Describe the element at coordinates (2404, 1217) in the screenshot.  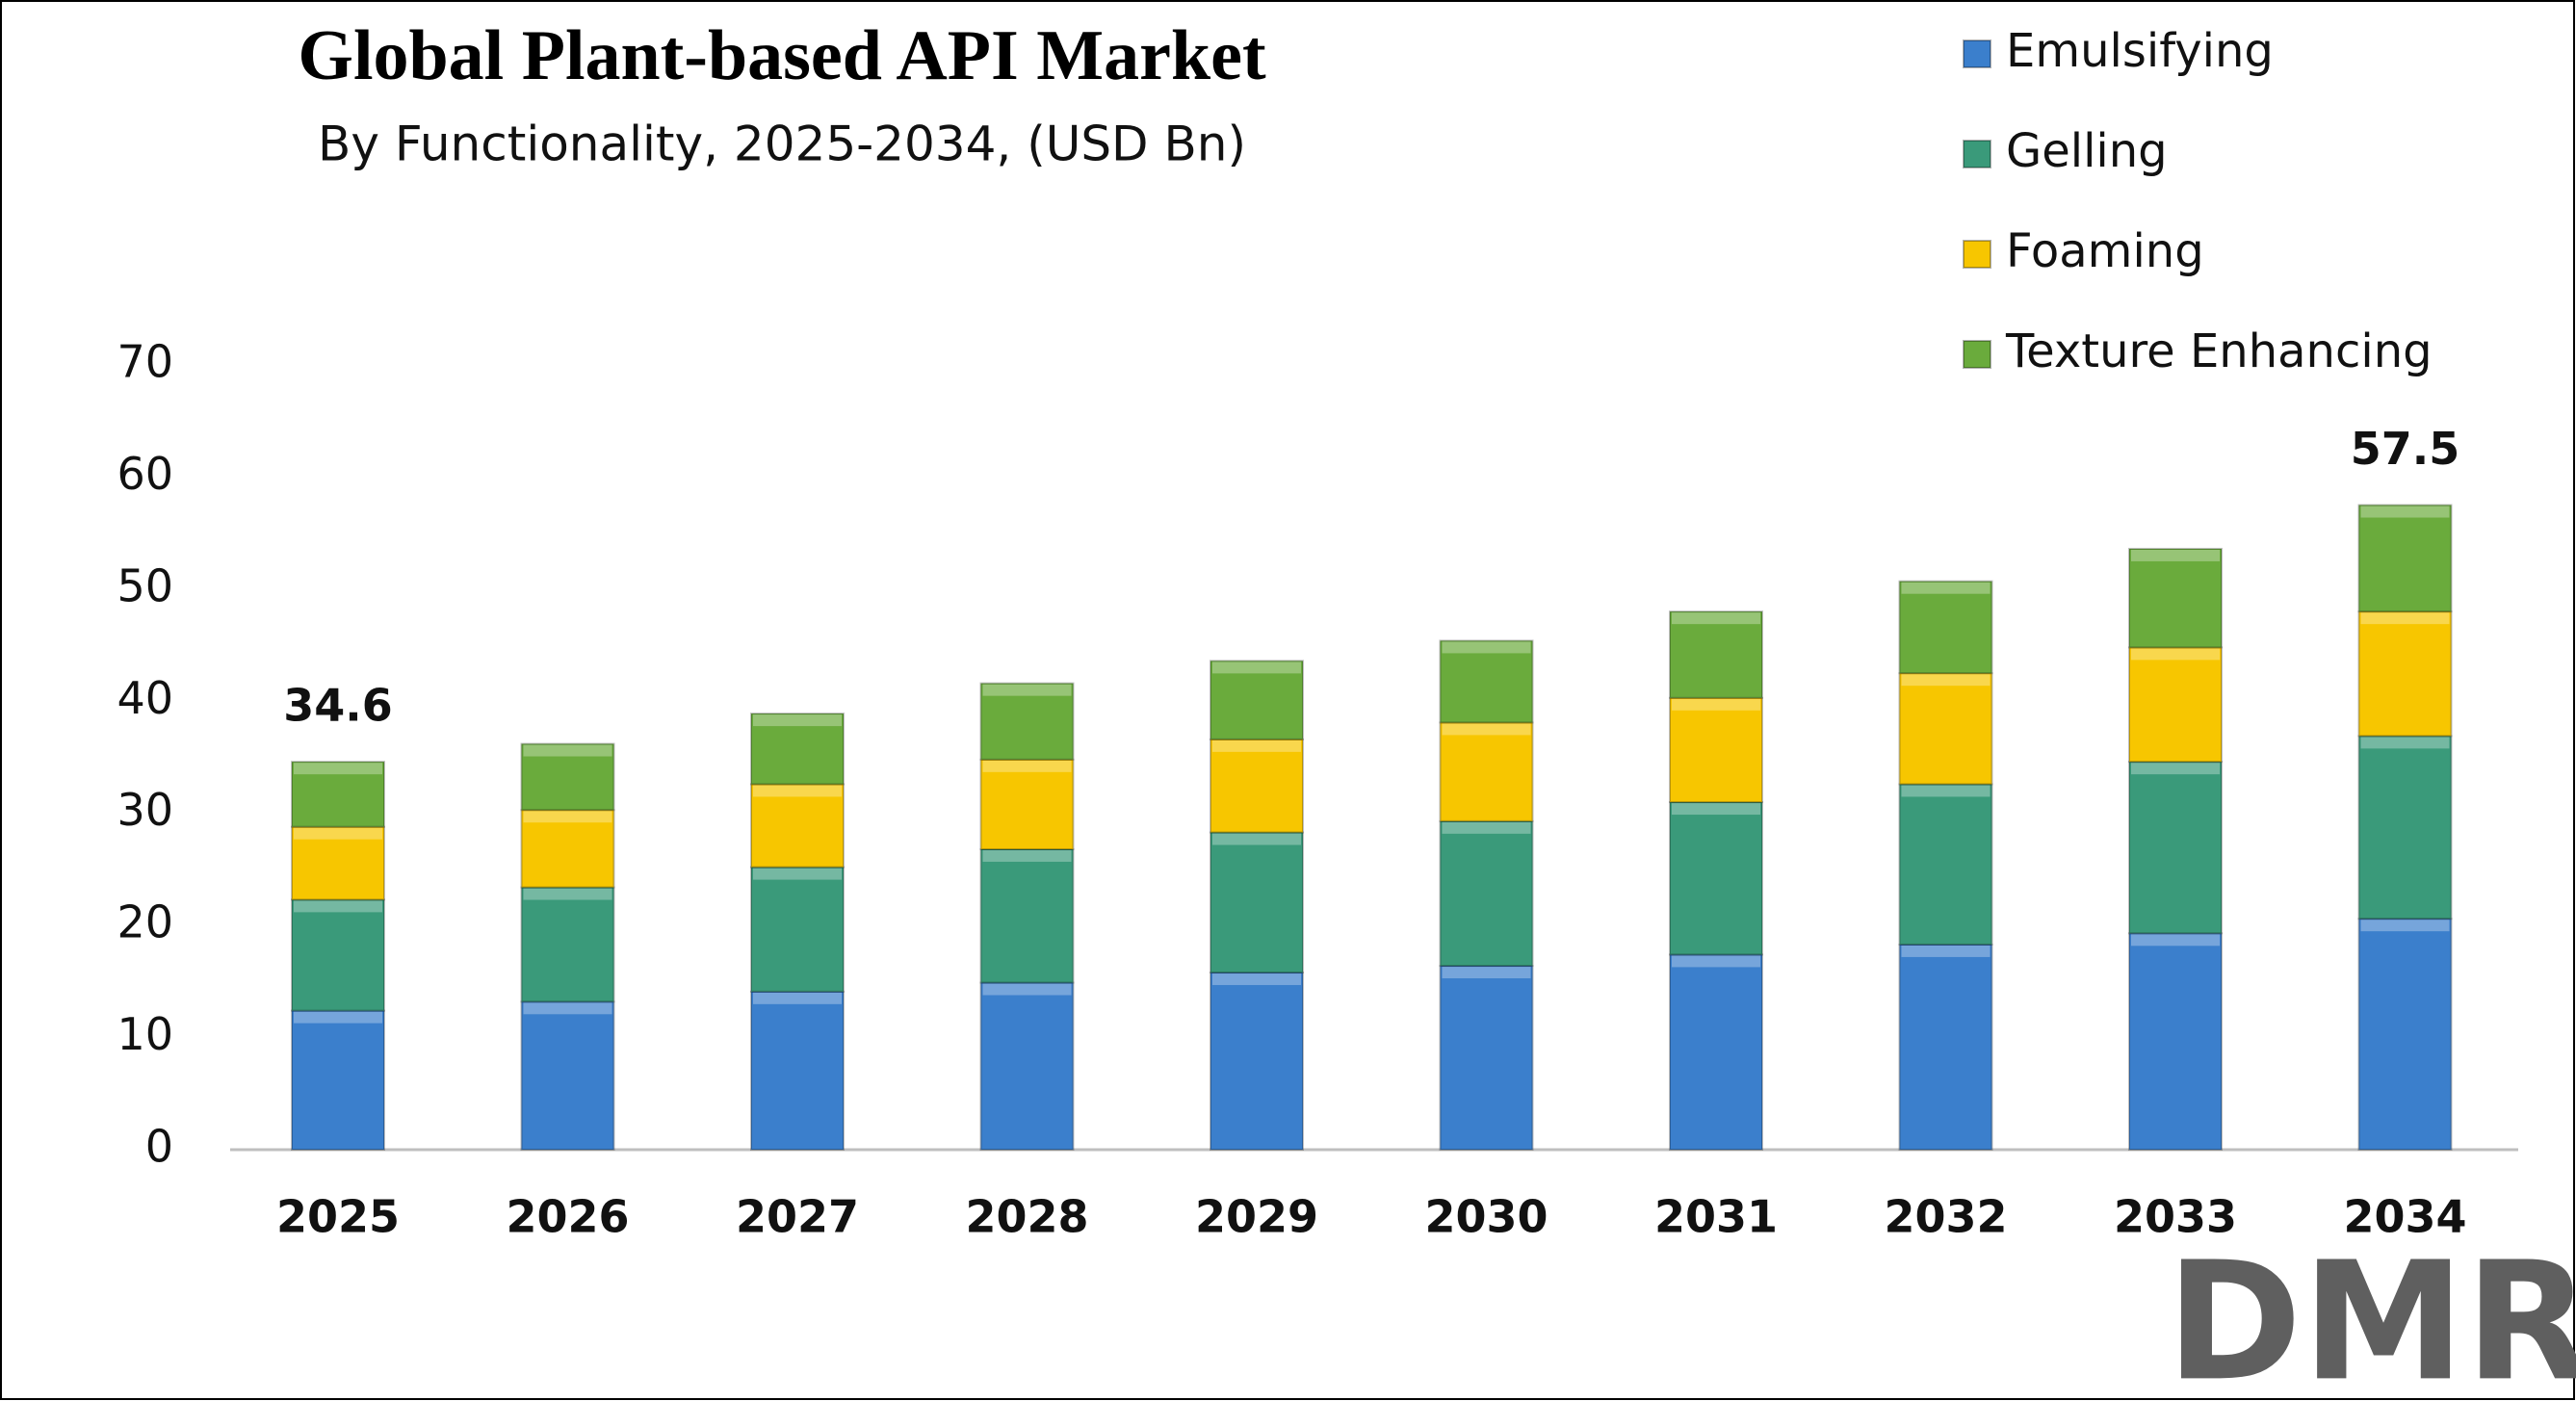
I see `x-tick-label: 2034` at that location.